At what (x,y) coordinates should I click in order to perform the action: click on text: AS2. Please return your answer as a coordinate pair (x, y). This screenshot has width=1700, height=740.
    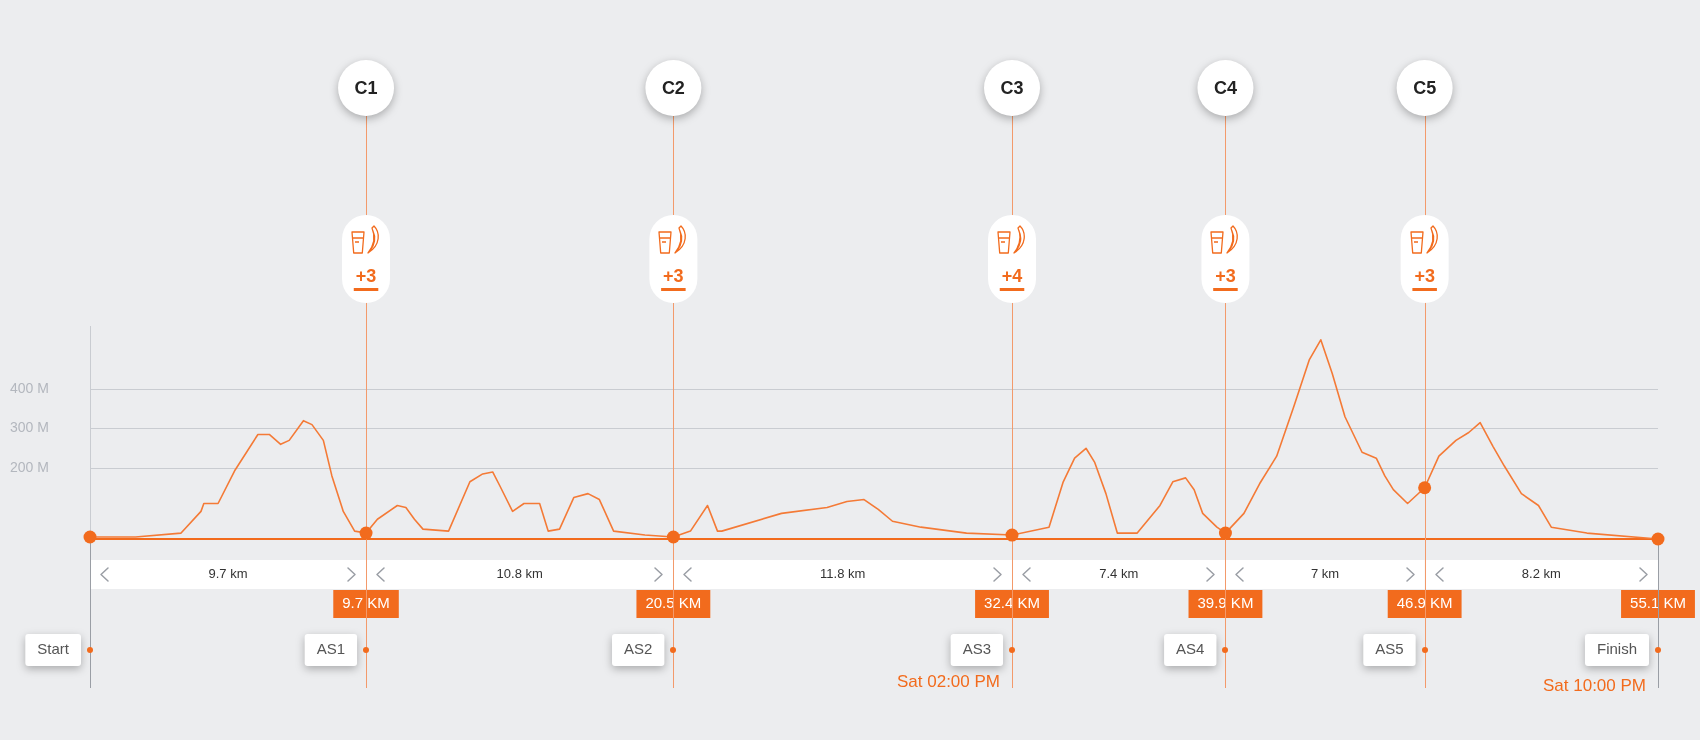
    Looking at the image, I should click on (638, 649).